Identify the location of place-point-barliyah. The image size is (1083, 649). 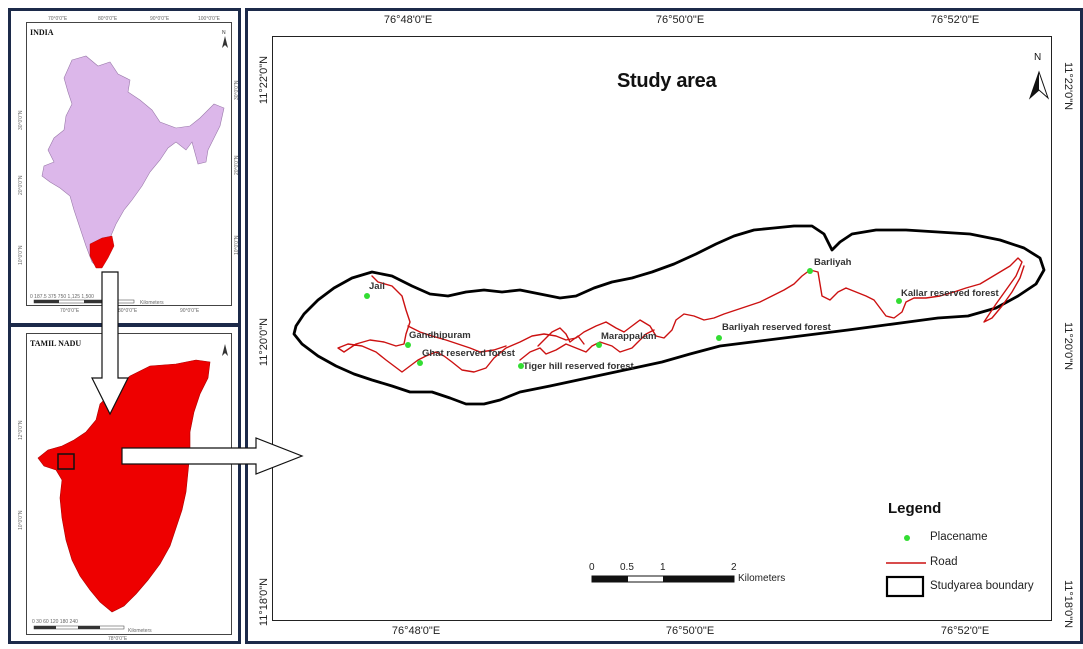
(810, 271).